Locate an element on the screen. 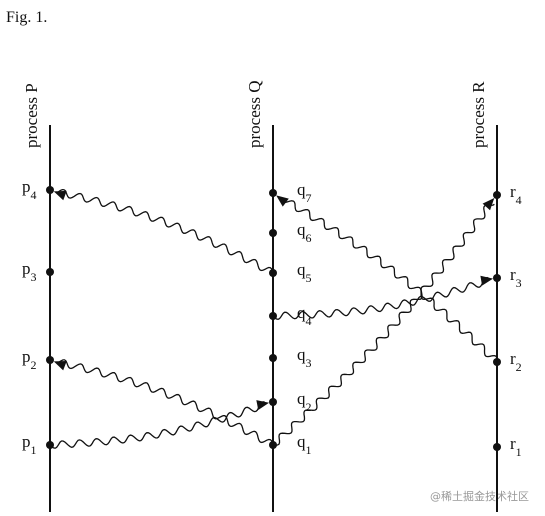 This screenshot has width=545, height=516. event-label: p4 is located at coordinates (29, 189).